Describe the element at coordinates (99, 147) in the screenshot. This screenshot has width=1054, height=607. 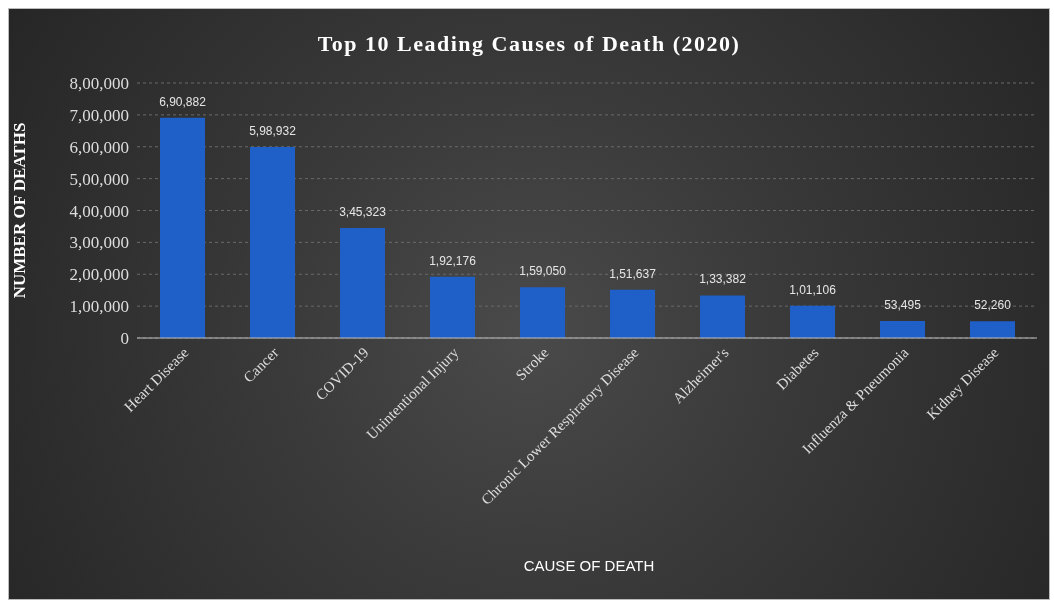
I see `y-tick-label: 6,00,000` at that location.